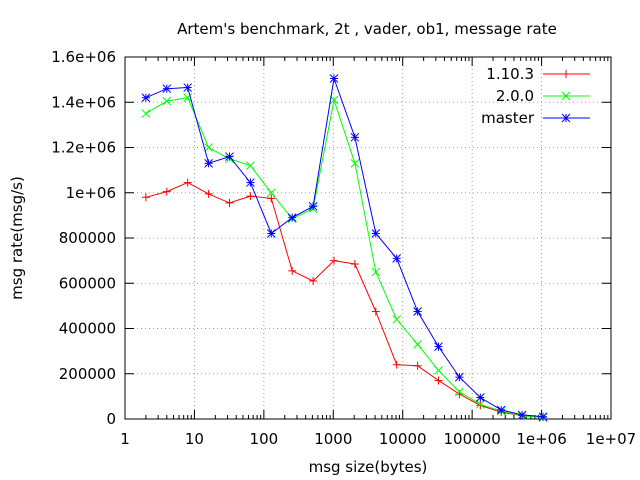 This screenshot has width=640, height=480. What do you see at coordinates (83, 148) in the screenshot?
I see `y-tick-label: 1.2e+06` at bounding box center [83, 148].